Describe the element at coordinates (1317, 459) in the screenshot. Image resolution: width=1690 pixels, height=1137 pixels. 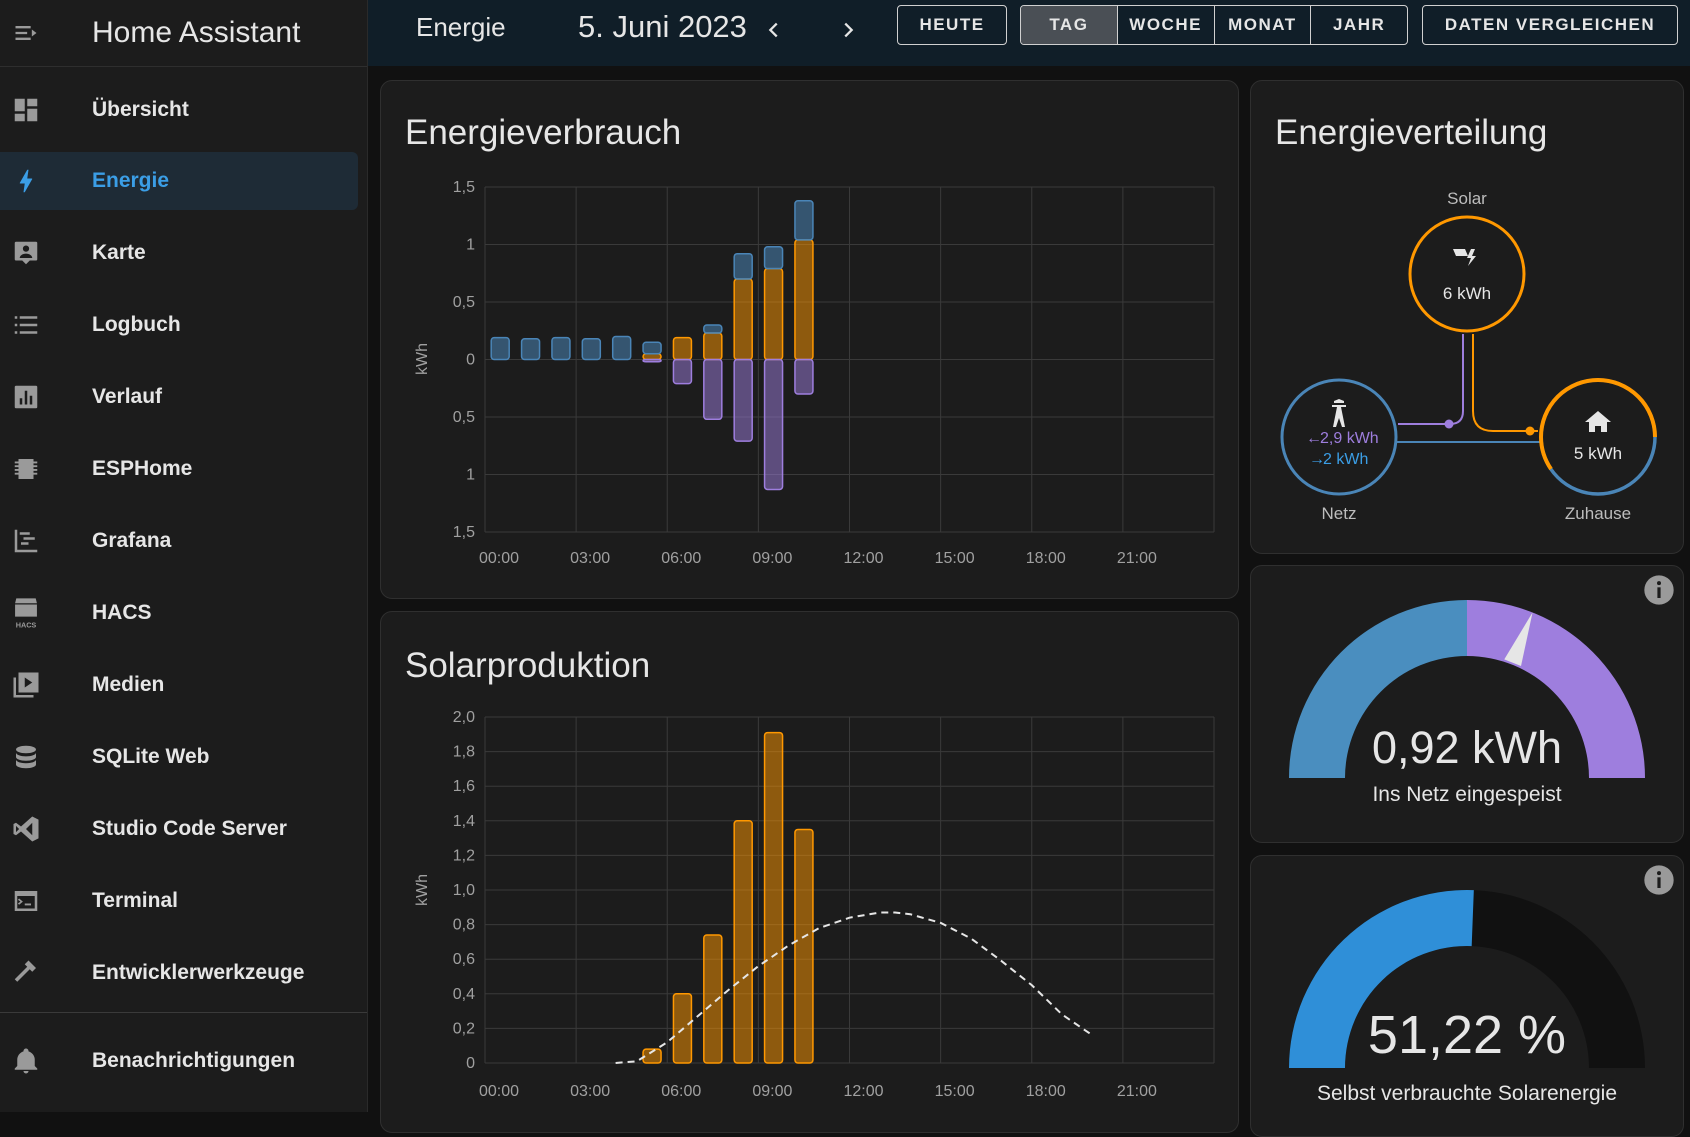
I see `grid-out-arrow: →` at that location.